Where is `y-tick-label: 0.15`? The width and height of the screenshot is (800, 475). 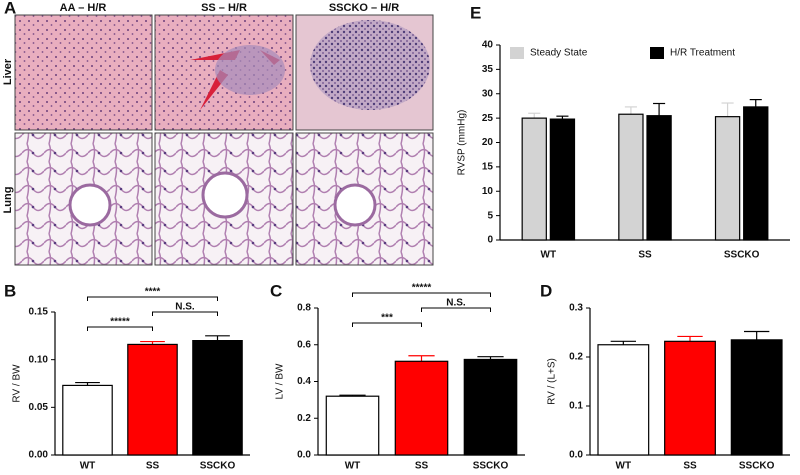 y-tick-label: 0.15 is located at coordinates (39, 312).